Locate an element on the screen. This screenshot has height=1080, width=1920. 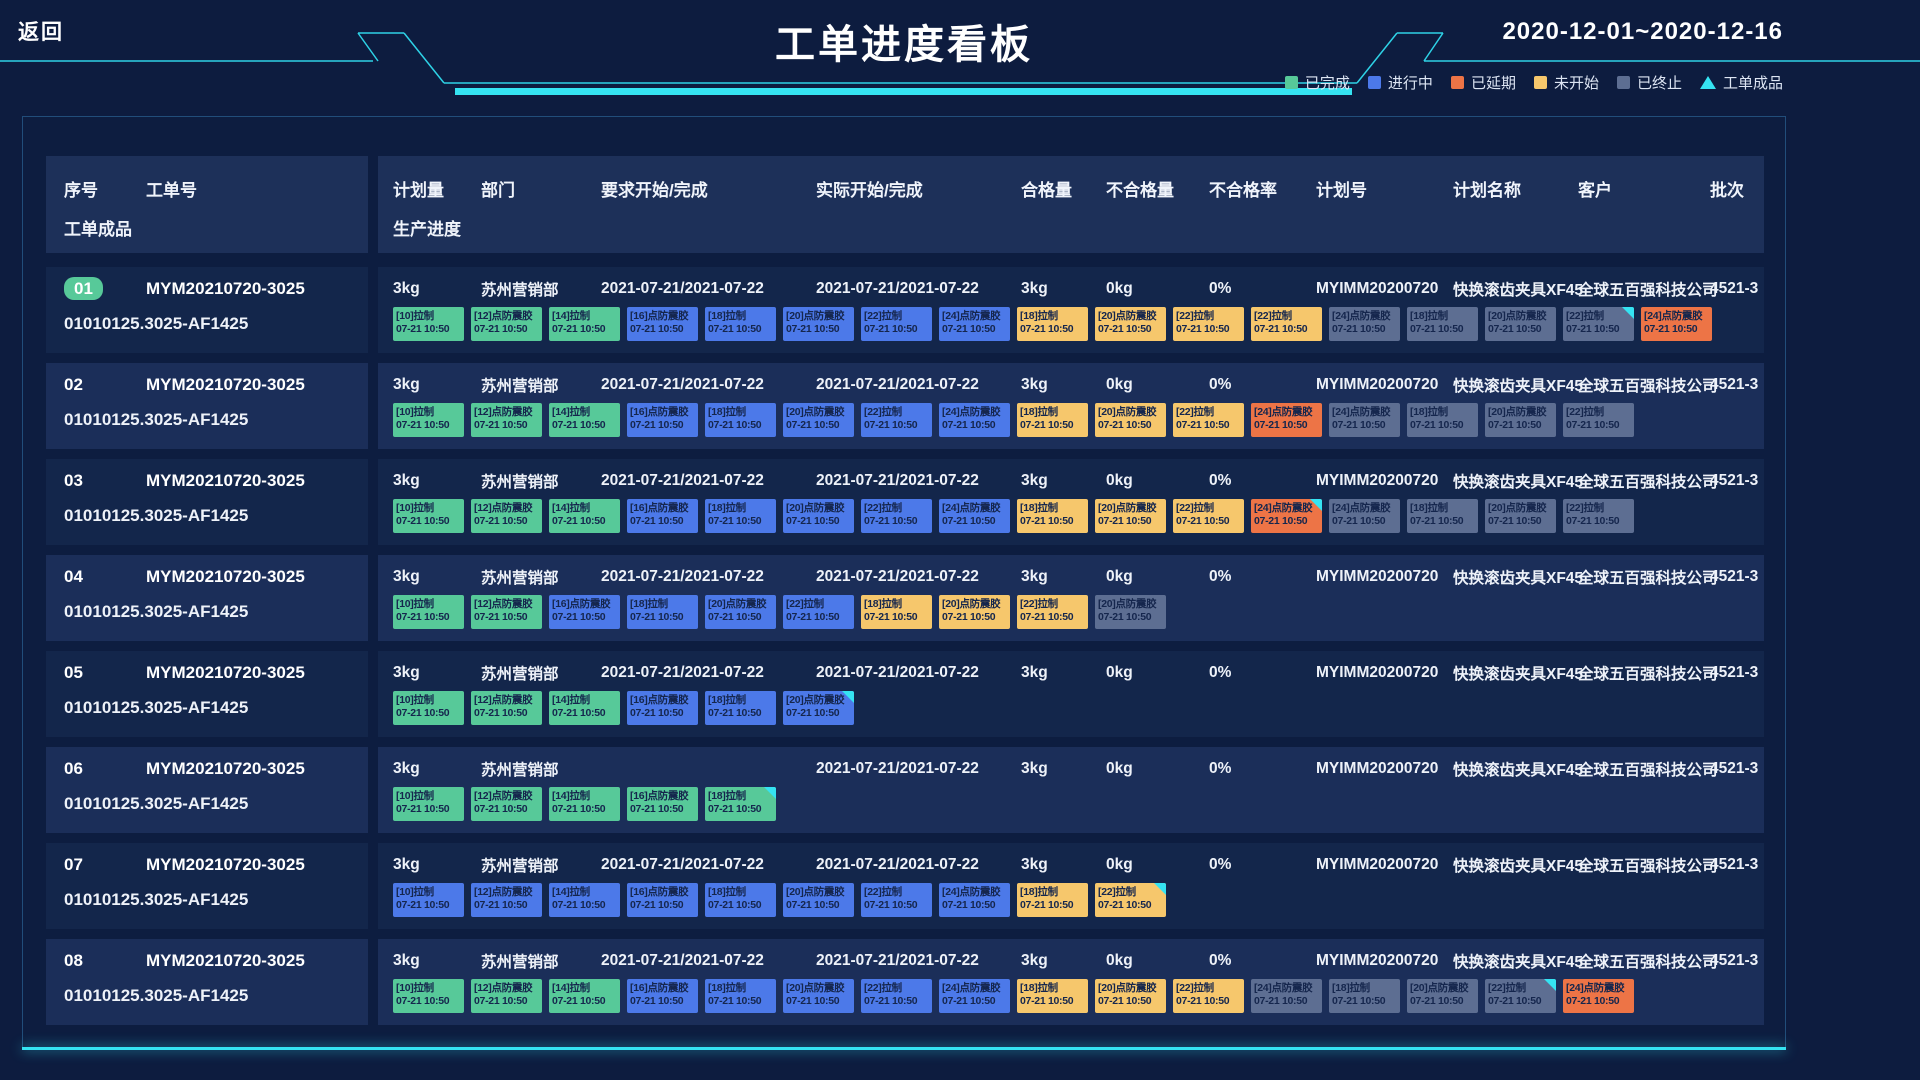
col-qualified: 合格量 is located at coordinates (1046, 190).